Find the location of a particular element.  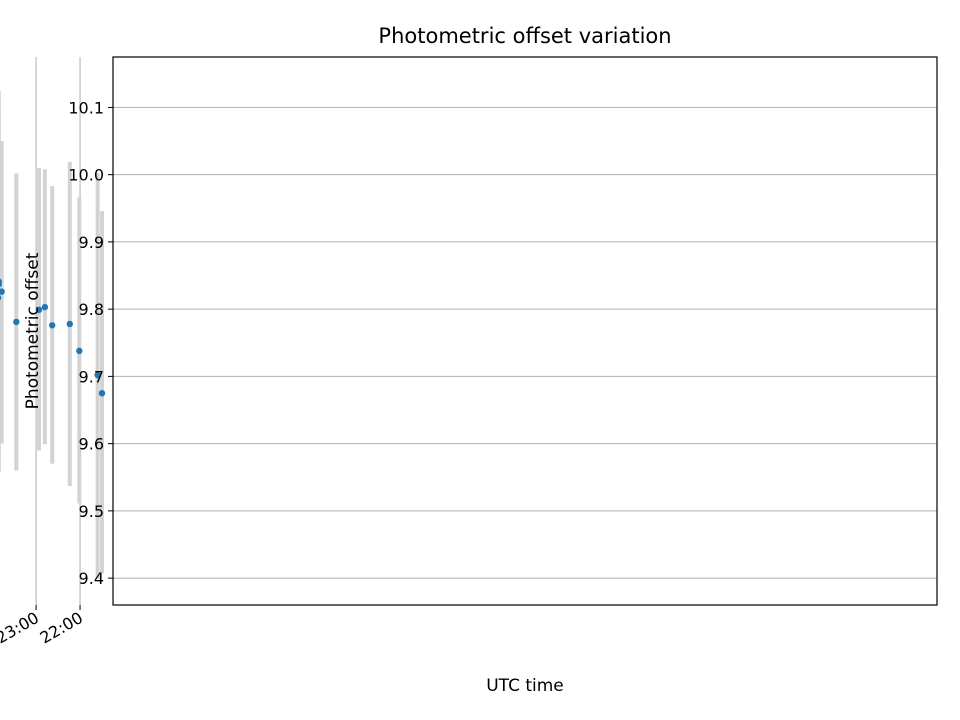

x-axis-title: UTC time is located at coordinates (525, 686).